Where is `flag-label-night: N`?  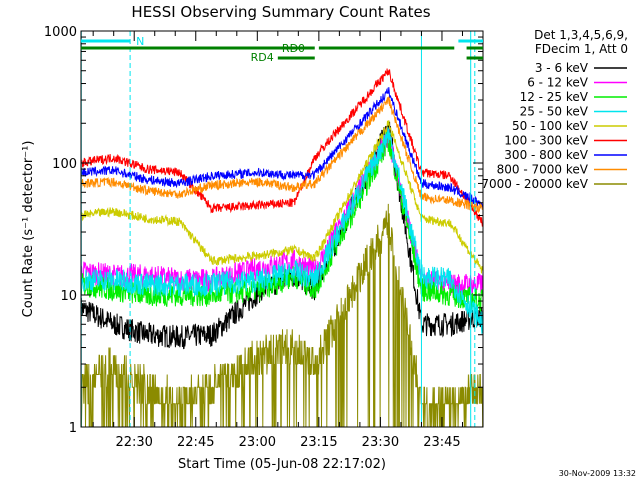 flag-label-night: N is located at coordinates (140, 41).